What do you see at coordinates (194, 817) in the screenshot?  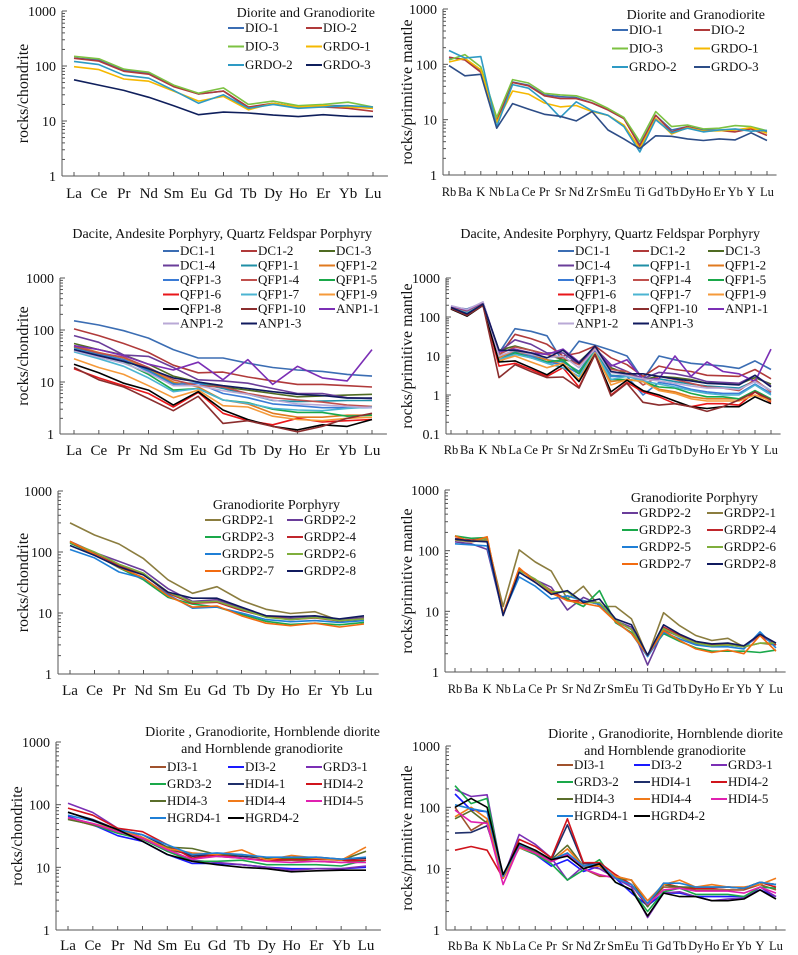 I see `legend-label: HGRD4-1` at bounding box center [194, 817].